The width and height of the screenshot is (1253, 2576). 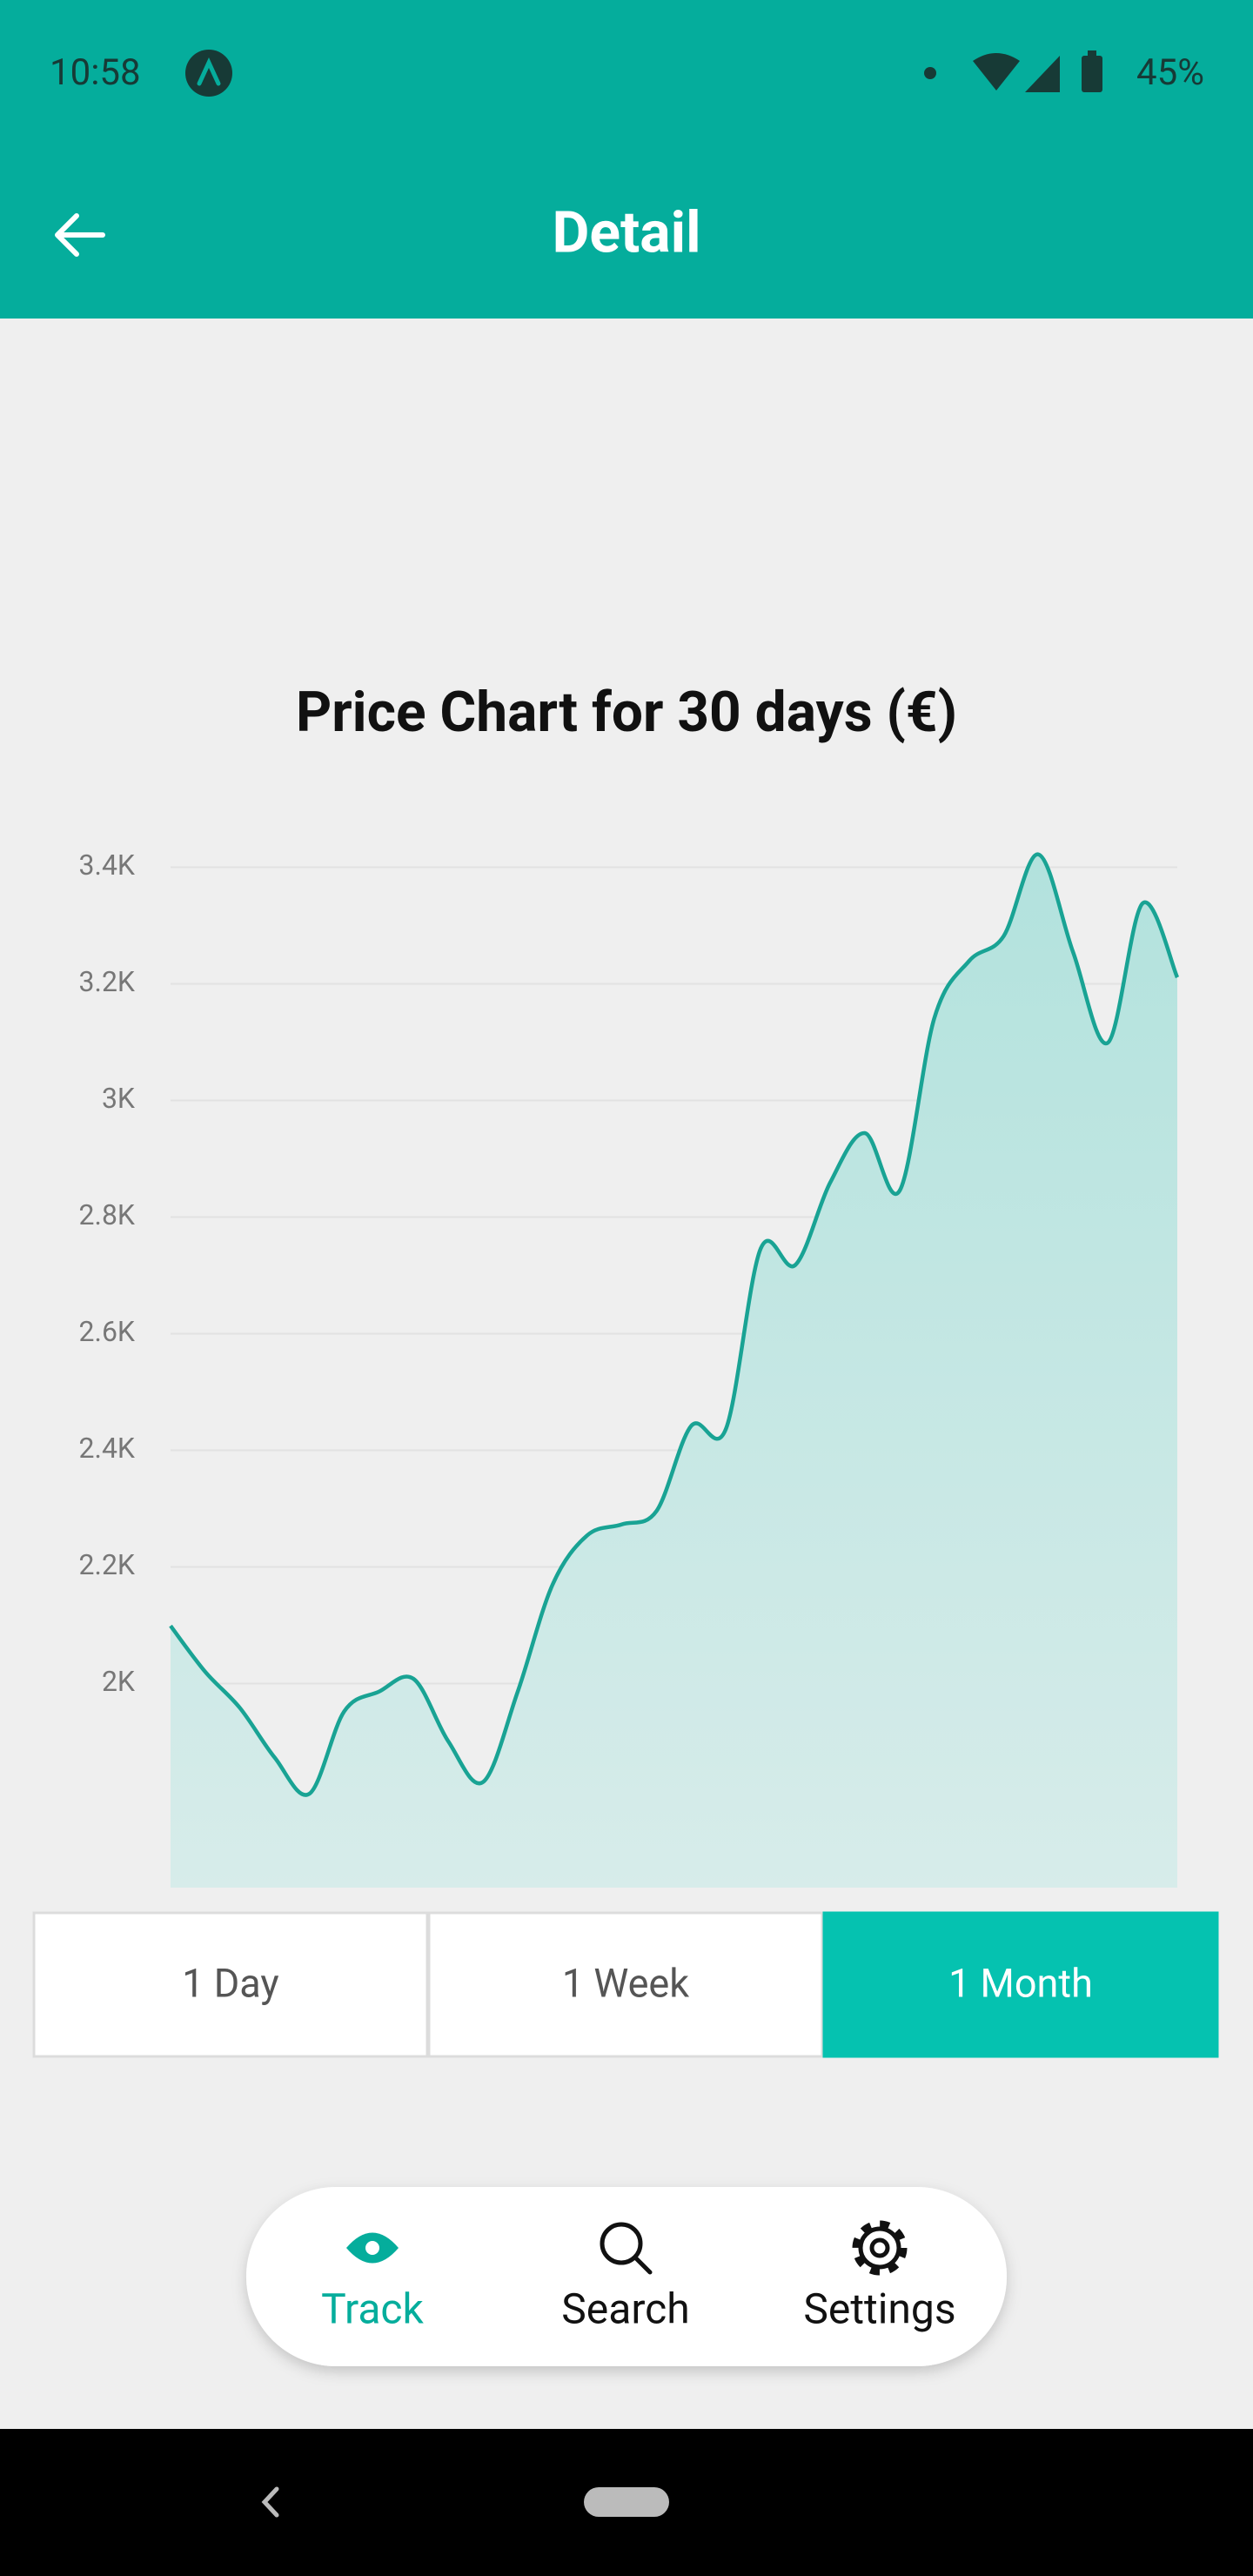 I want to click on y-tick-label: 2.2K, so click(x=107, y=1565).